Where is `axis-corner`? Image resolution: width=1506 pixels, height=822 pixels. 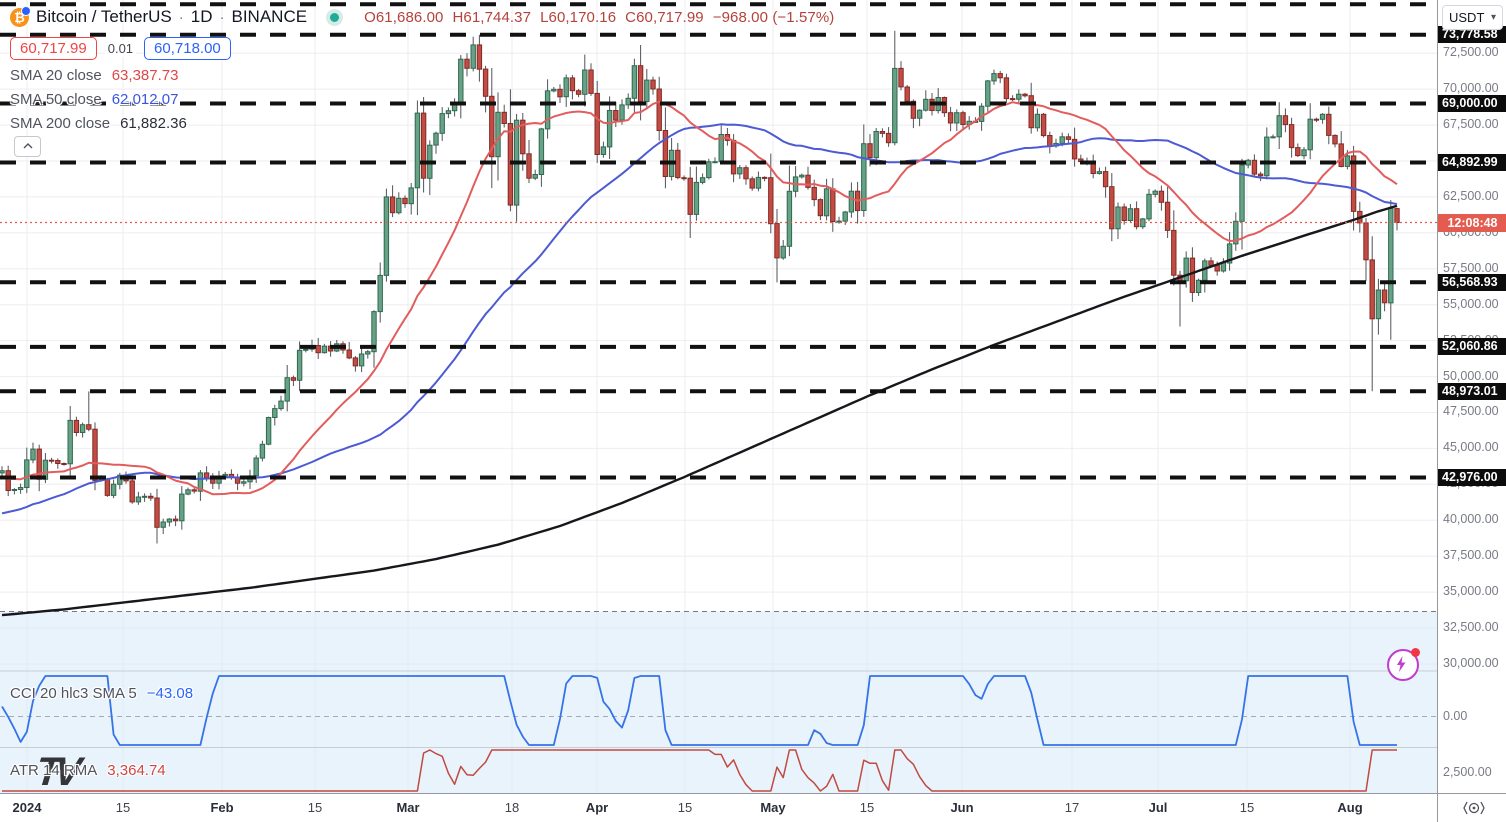 axis-corner is located at coordinates (1471, 808).